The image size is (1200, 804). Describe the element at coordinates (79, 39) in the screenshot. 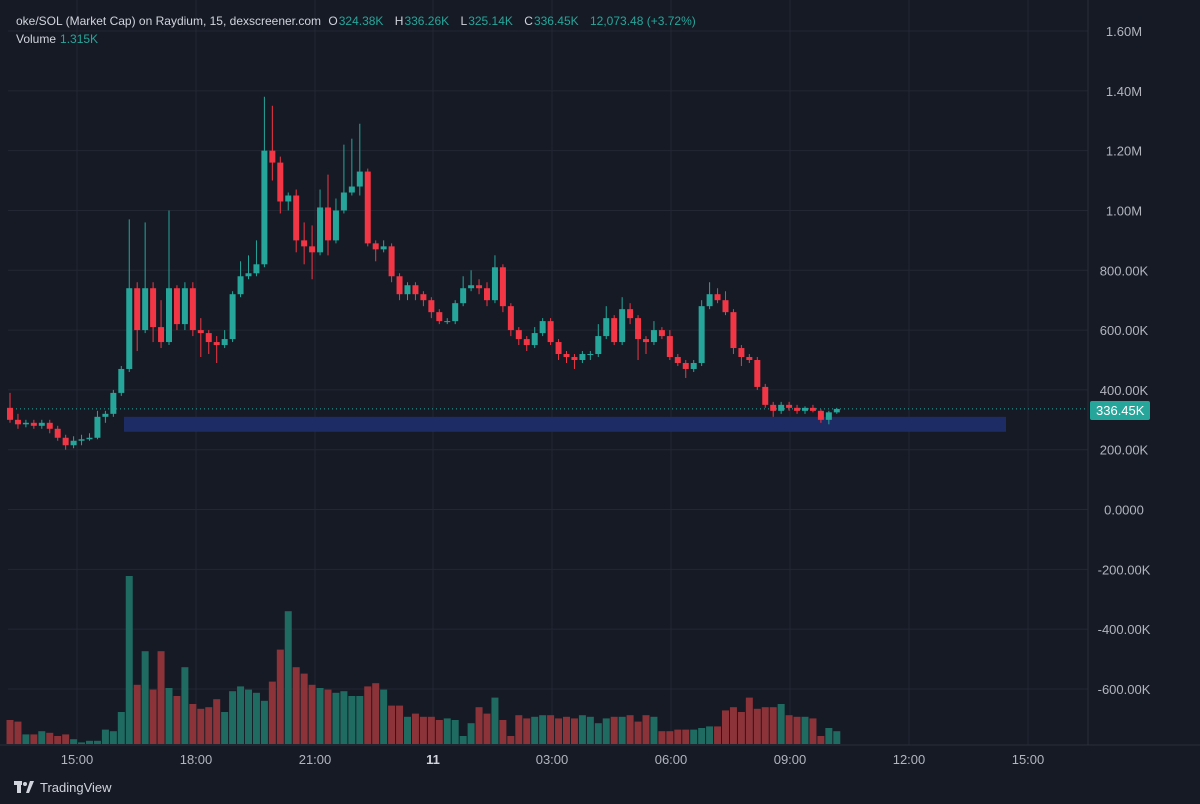

I see `volume-value: 1.315K` at that location.